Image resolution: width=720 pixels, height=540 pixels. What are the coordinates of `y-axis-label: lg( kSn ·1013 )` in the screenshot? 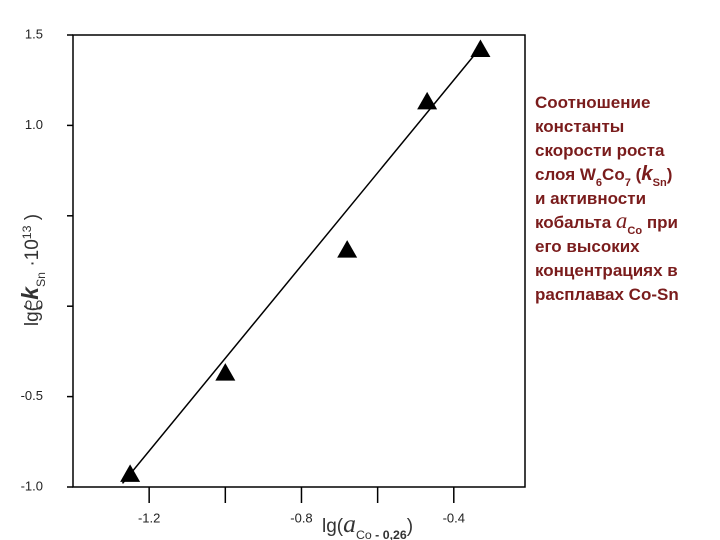 It's located at (32, 270).